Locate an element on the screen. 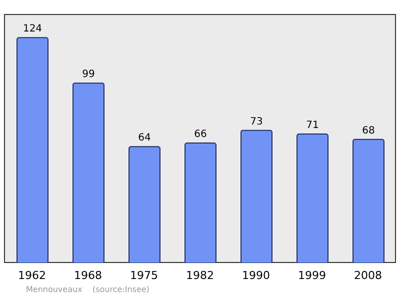  text: Mennouveaux (source:Insee) is located at coordinates (88, 289).